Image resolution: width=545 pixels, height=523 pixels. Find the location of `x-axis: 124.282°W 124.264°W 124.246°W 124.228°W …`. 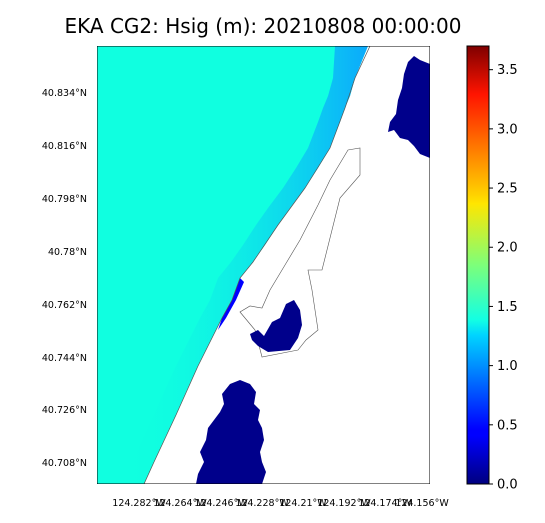

x-axis: 124.282°W 124.264°W 124.246°W 124.228°W … is located at coordinates (280, 503).